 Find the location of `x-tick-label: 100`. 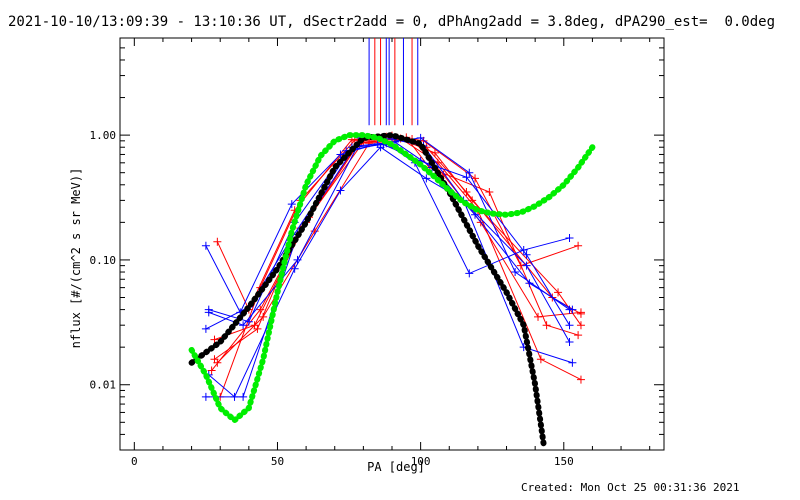

x-tick-label: 100 is located at coordinates (421, 461).